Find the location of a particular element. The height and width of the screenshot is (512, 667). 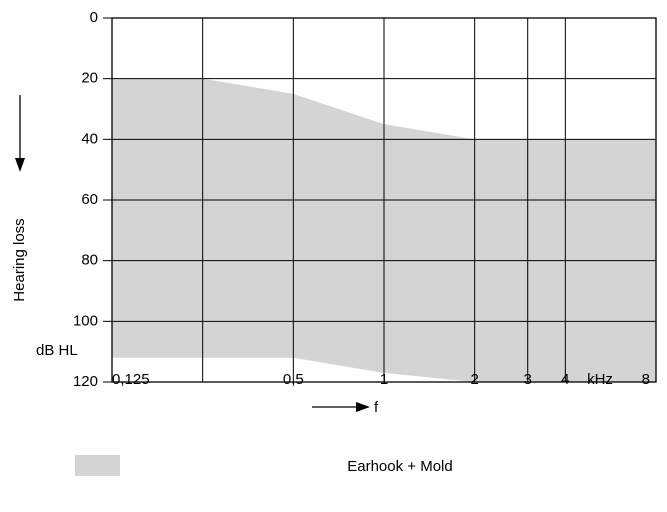

x-tick-label: 8 is located at coordinates (646, 379).